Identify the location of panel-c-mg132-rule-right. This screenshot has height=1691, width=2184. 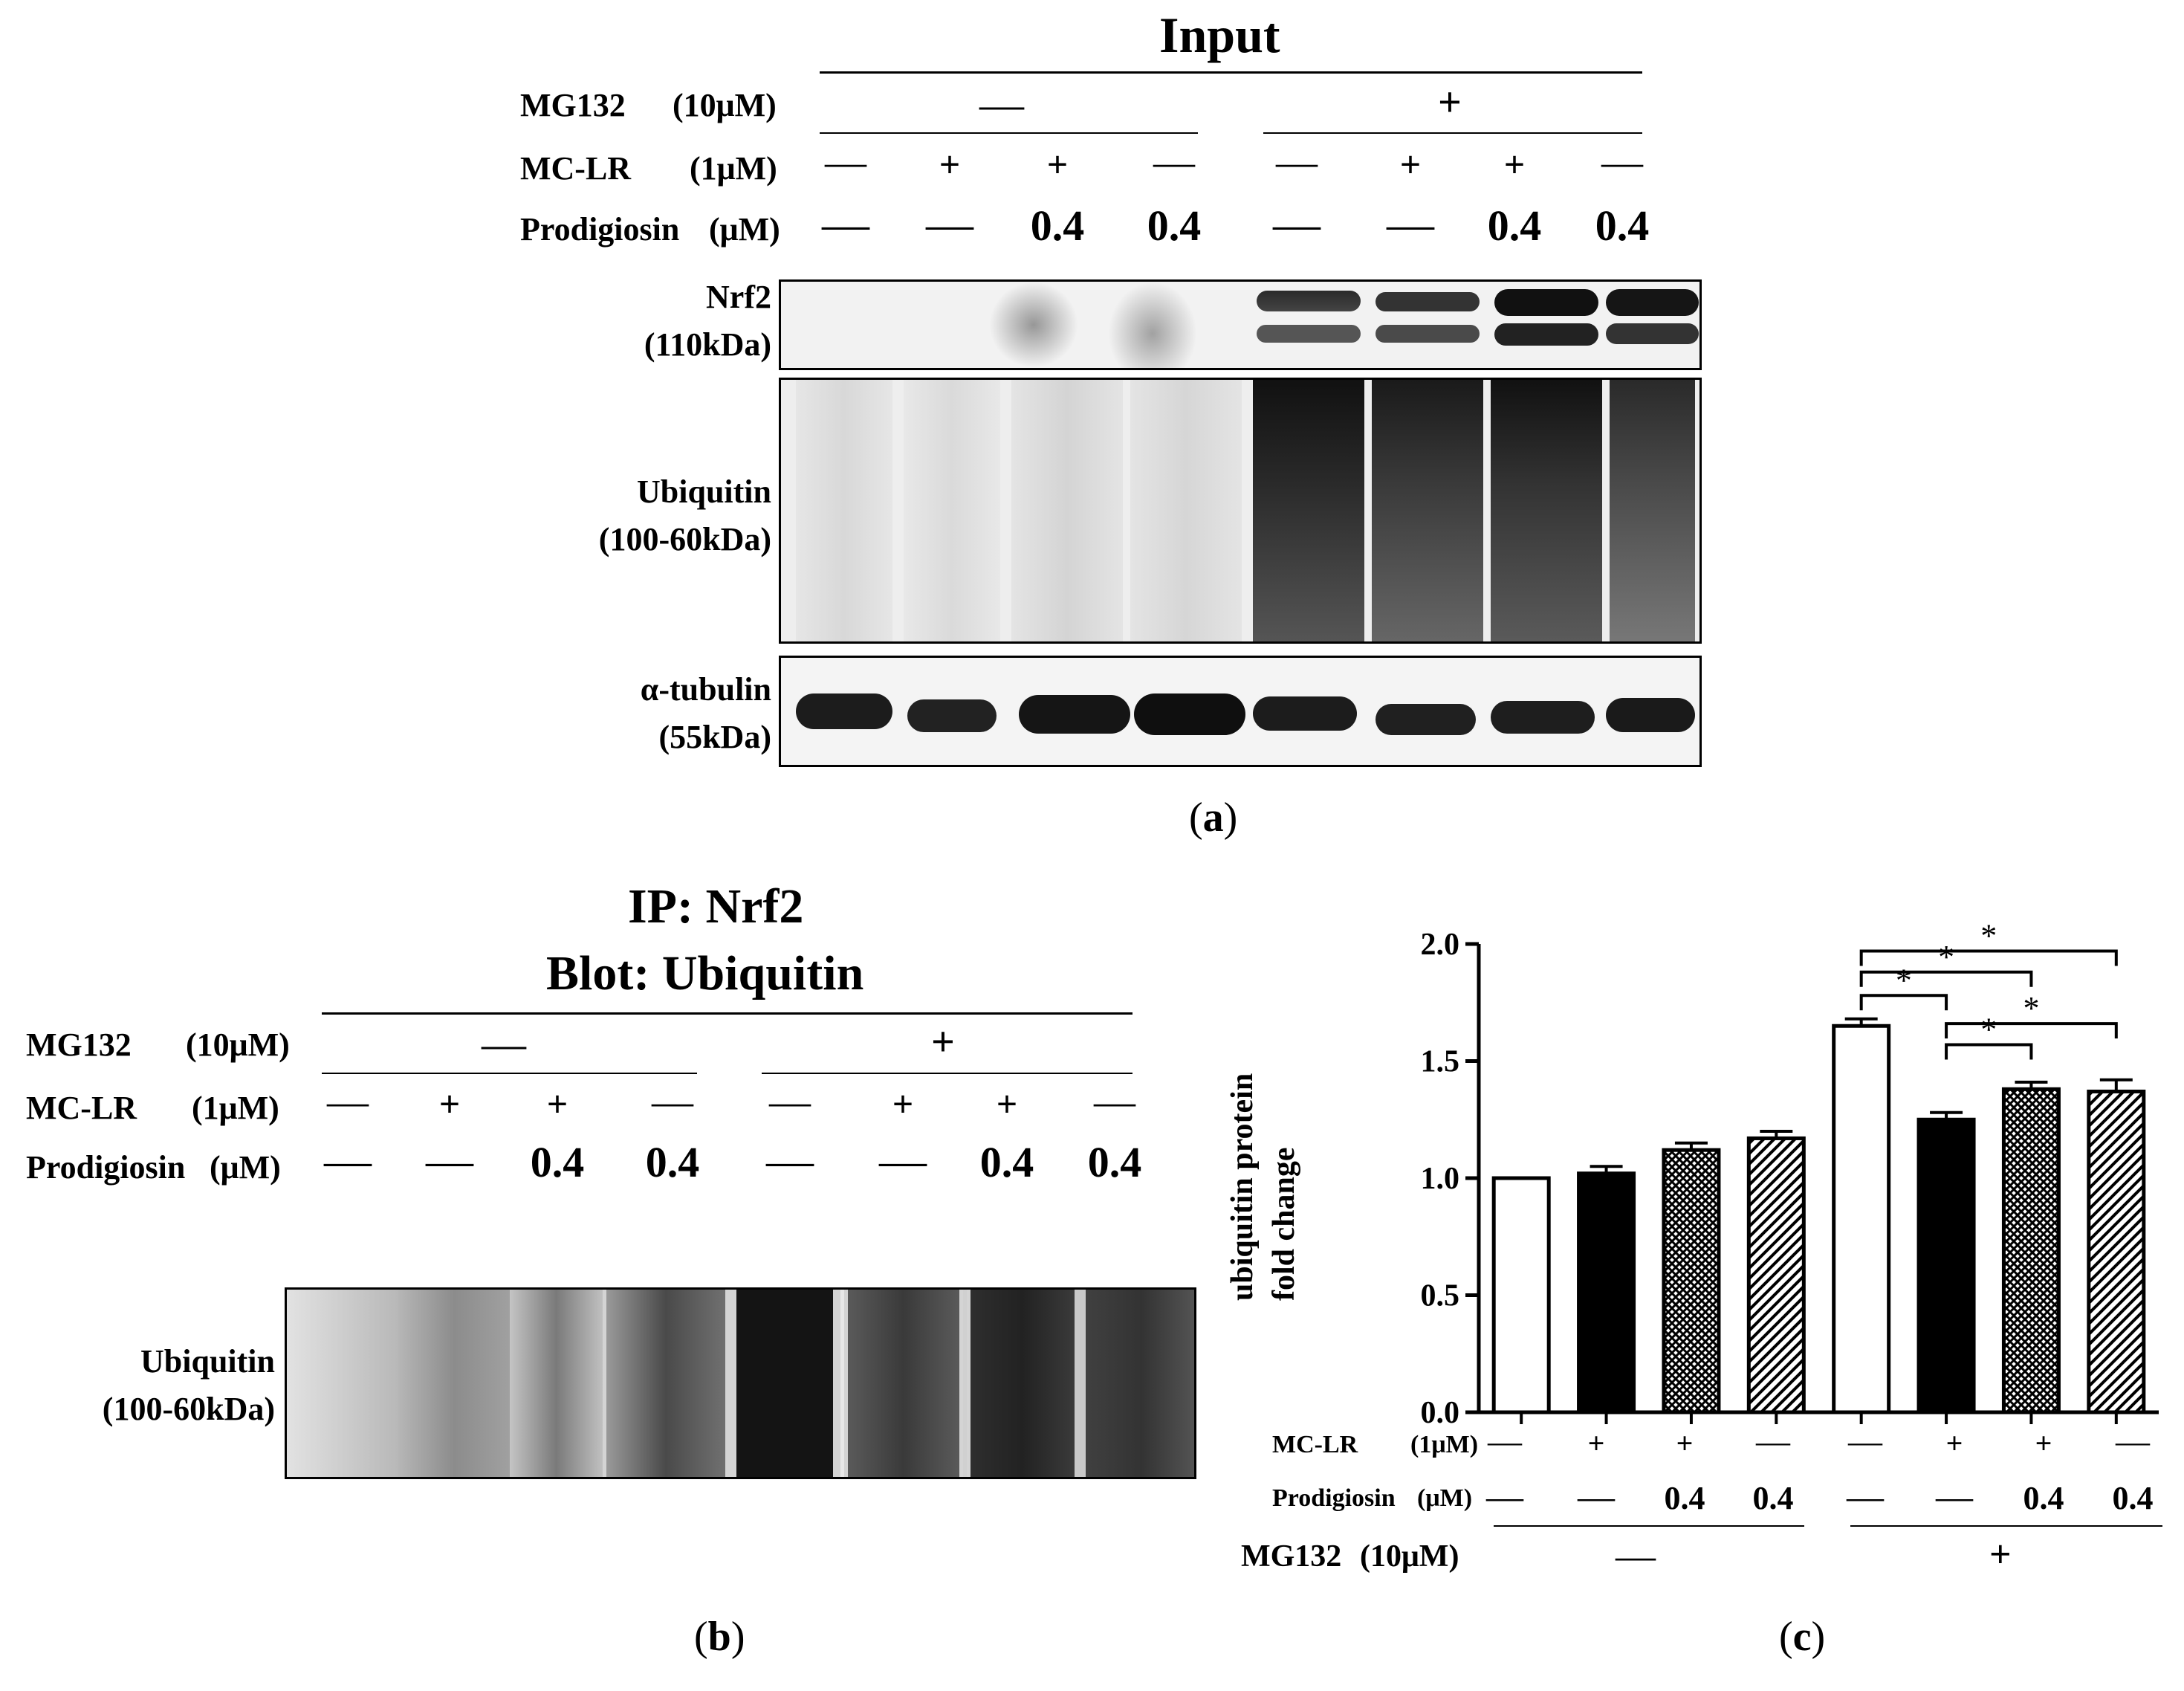
(2006, 1526).